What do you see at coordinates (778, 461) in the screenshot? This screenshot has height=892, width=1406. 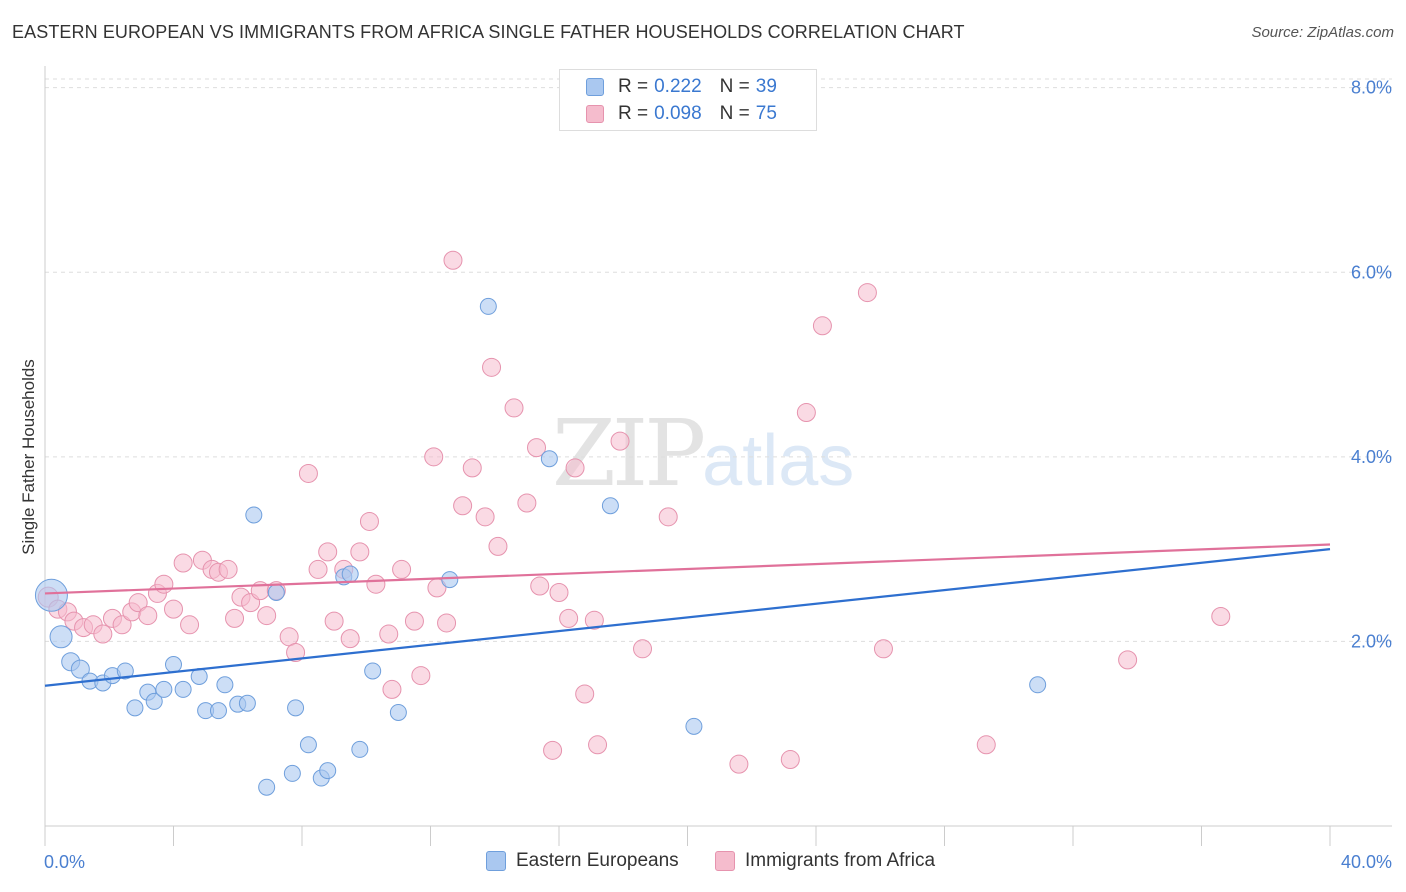 I see `watermark-atlas: atlas` at bounding box center [778, 461].